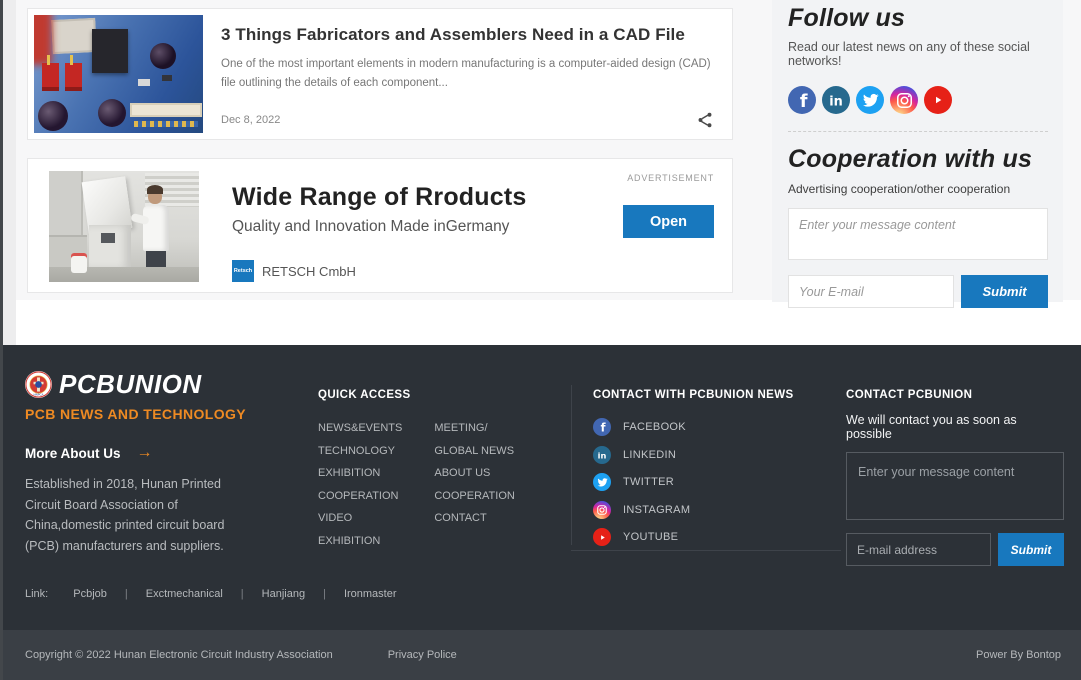 The image size is (1081, 680). Describe the element at coordinates (251, 120) in the screenshot. I see `article-date: Dec 8, 2022` at that location.